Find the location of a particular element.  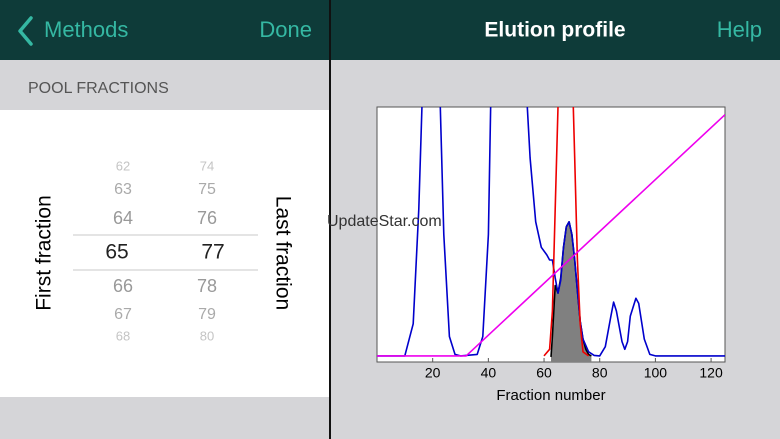

picker: 62 63 64 65 66 67 68 74 75 76 77 78 79 80 is located at coordinates (164, 250).